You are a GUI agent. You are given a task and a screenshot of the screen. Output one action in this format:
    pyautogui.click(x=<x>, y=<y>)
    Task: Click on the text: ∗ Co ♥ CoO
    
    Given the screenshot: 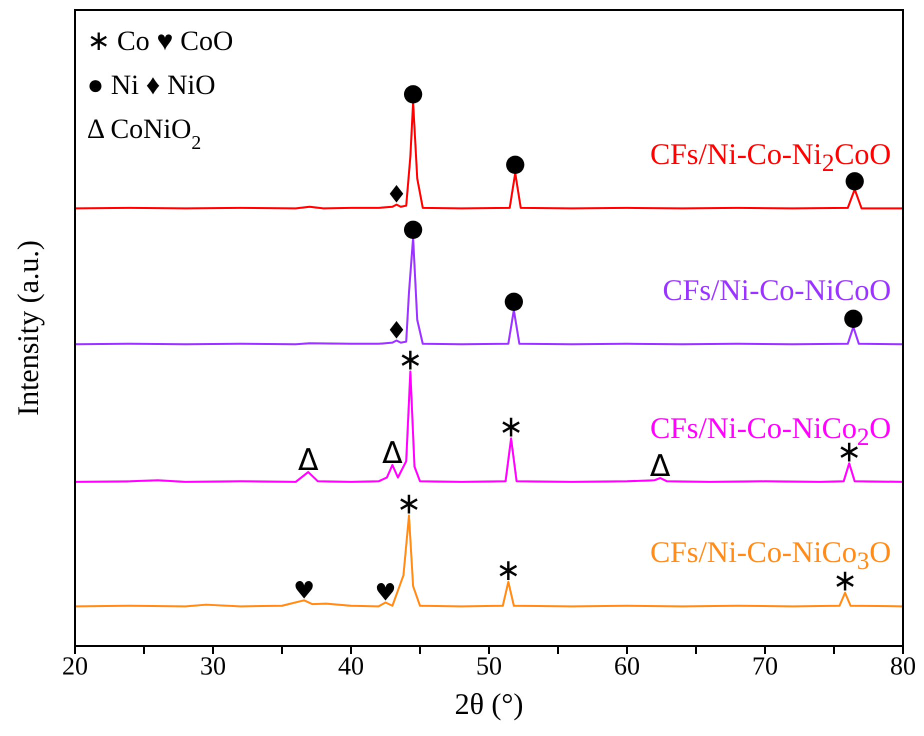 What is the action you would take?
    pyautogui.click(x=160, y=41)
    